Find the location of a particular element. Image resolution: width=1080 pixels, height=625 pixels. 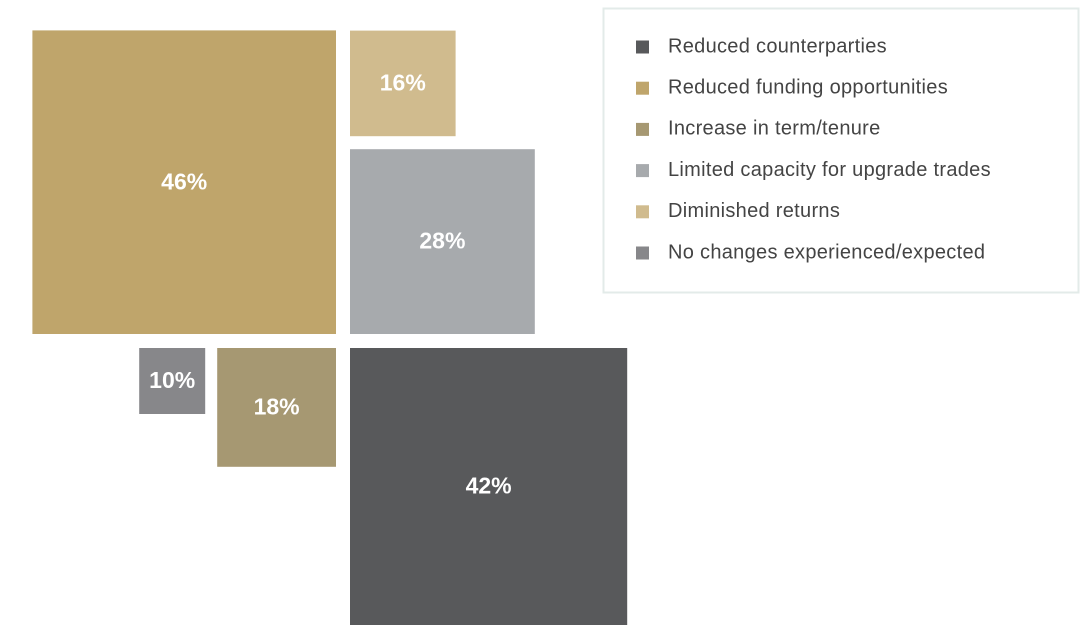

value-label: 46% is located at coordinates (184, 181).